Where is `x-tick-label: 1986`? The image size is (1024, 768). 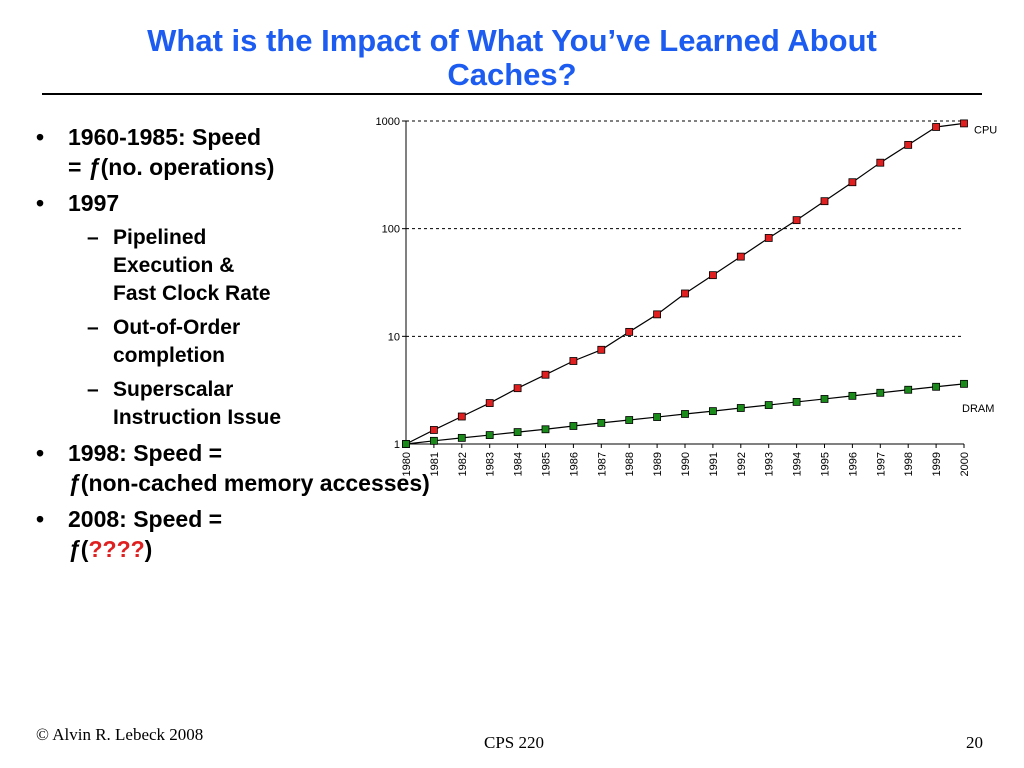 x-tick-label: 1986 is located at coordinates (574, 464).